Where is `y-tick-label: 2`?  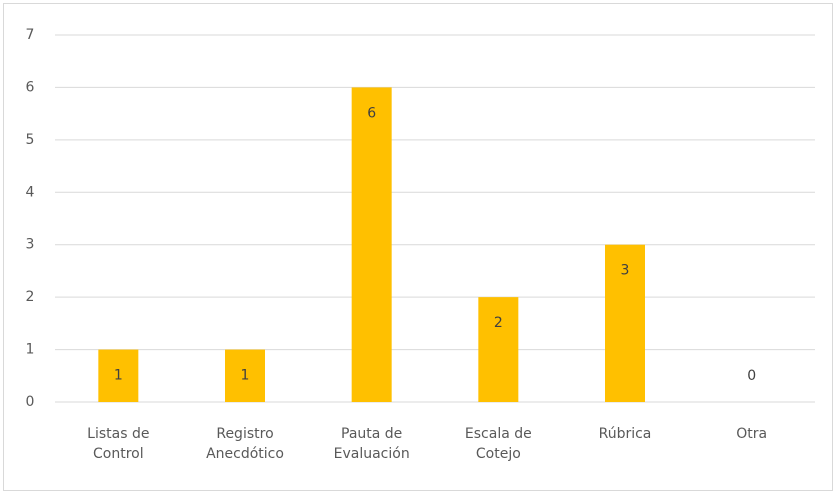
y-tick-label: 2 is located at coordinates (30, 297).